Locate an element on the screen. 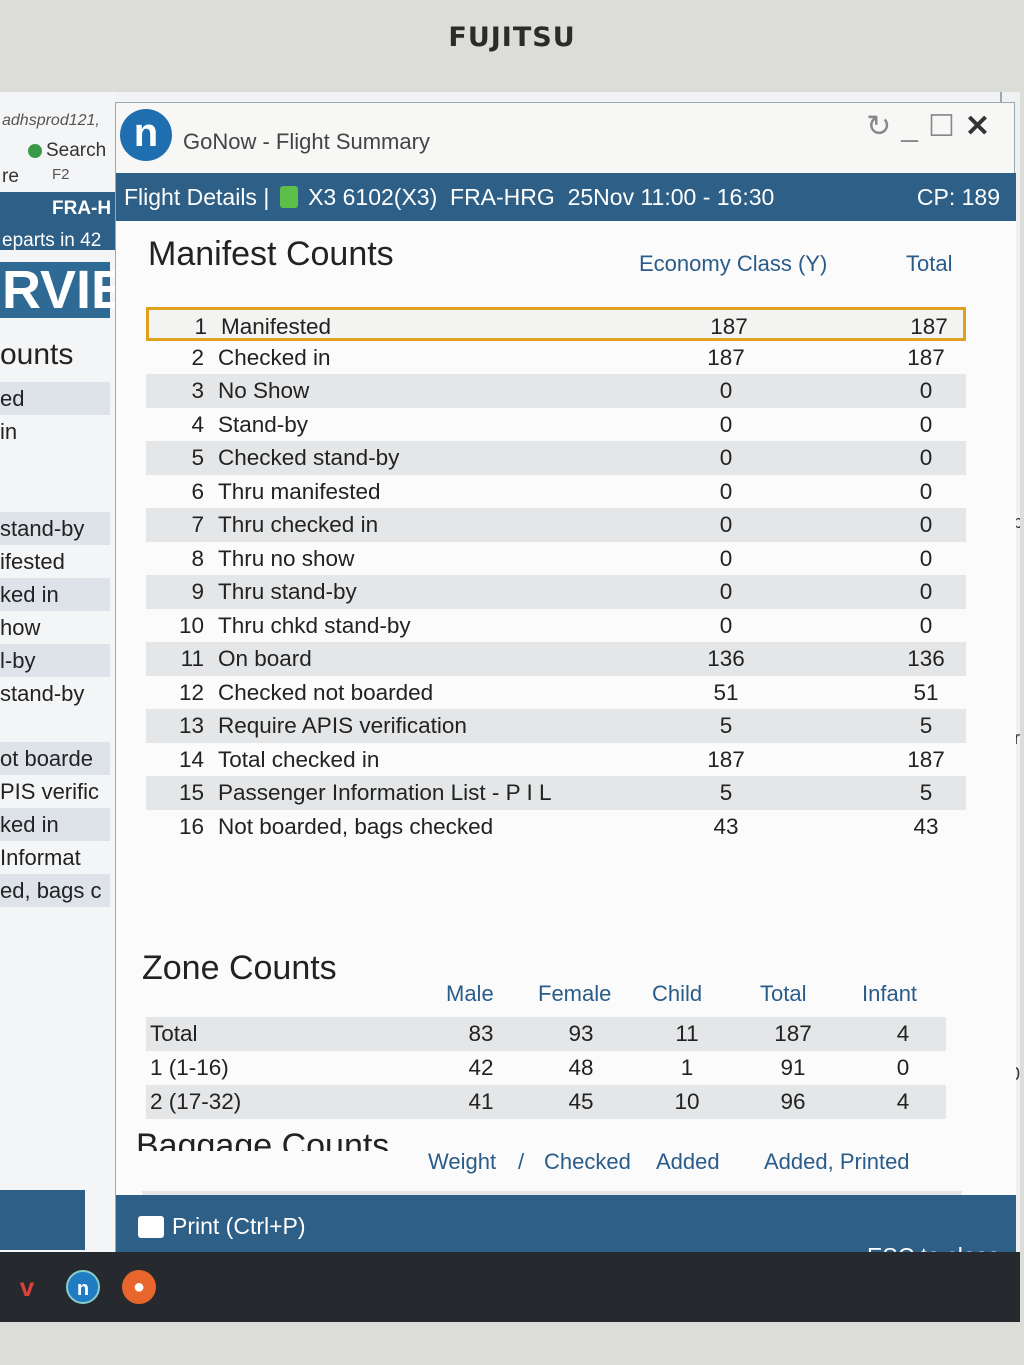 Image resolution: width=1024 pixels, height=1365 pixels. manifest-row: 16 Not boarded, bags checked 43 43 is located at coordinates (556, 827).